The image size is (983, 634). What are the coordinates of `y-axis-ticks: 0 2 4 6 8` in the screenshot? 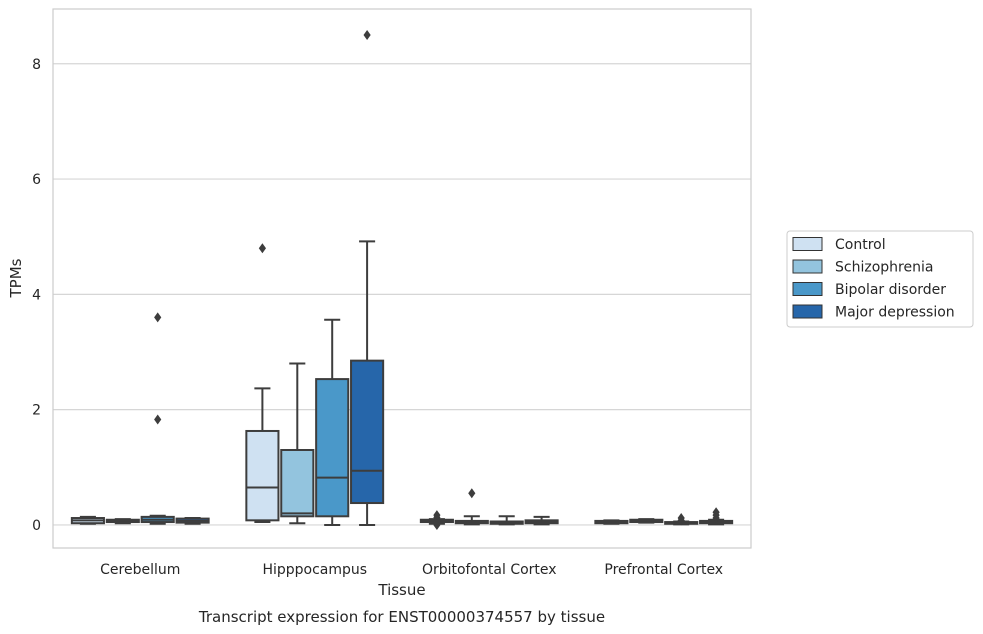 It's located at (36, 295).